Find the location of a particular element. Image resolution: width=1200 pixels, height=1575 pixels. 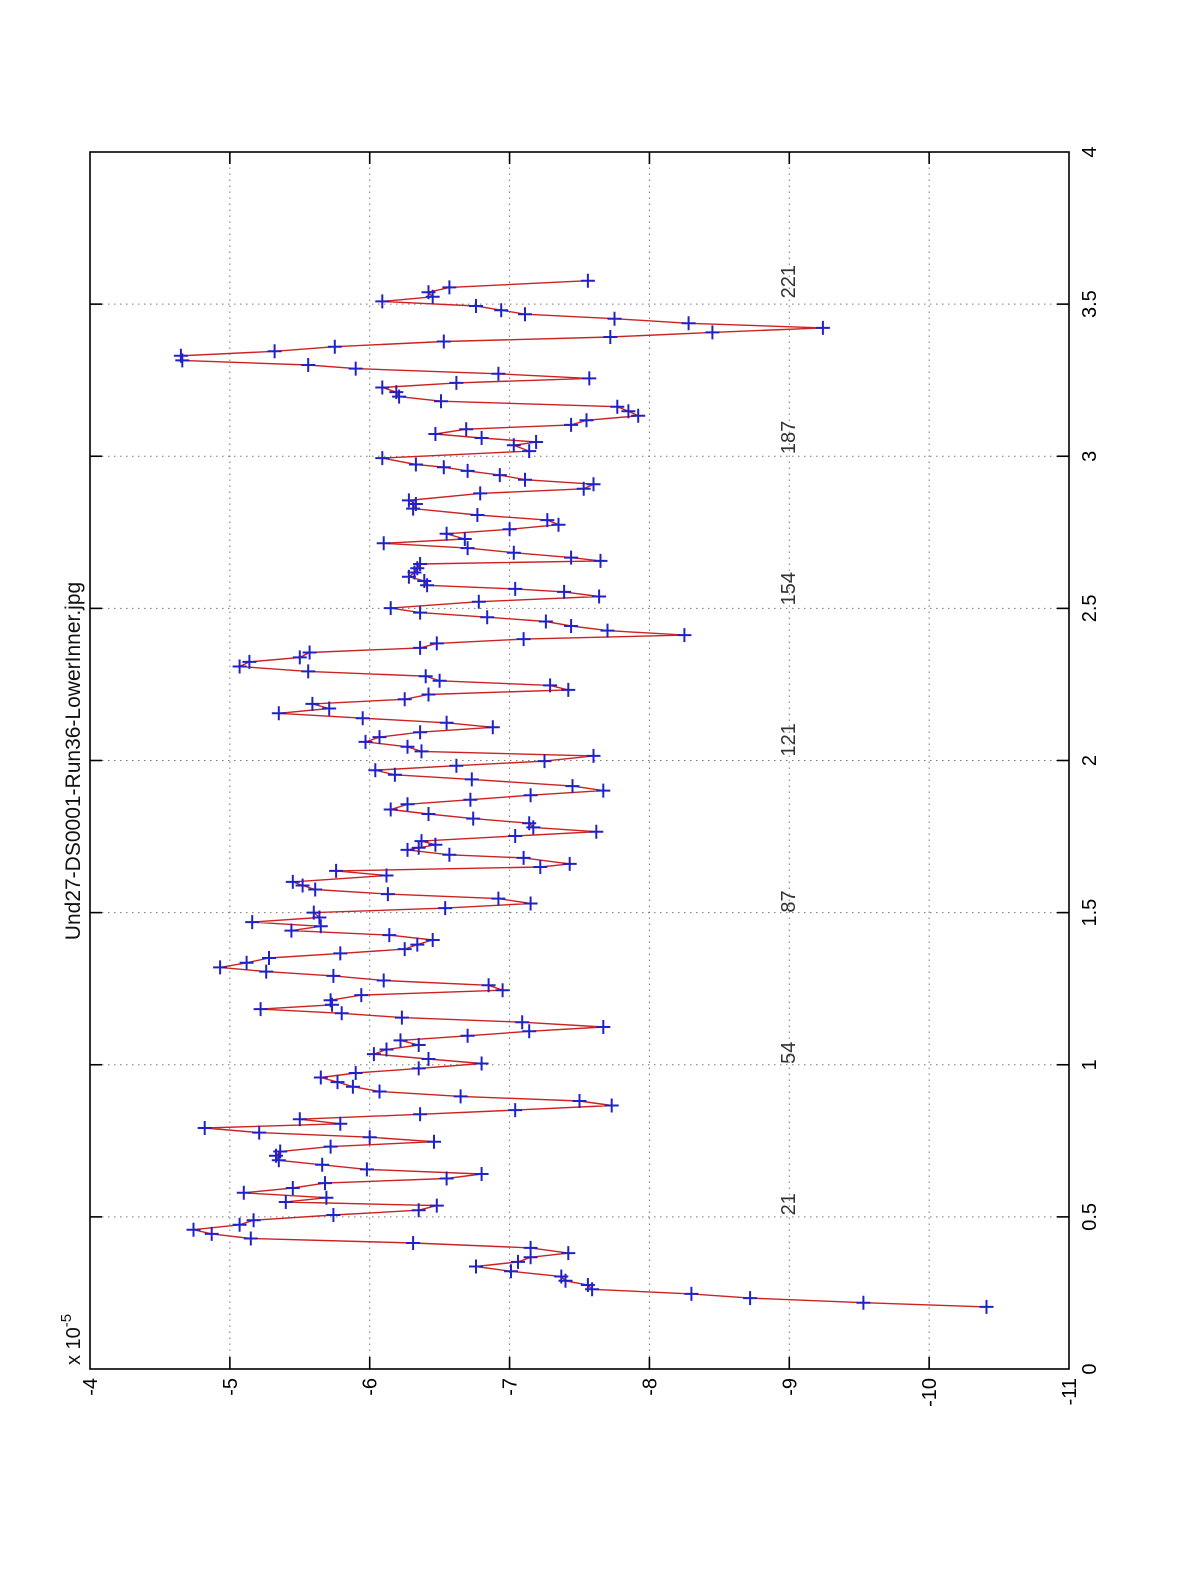

x-tick-label: 3 is located at coordinates (1090, 456).